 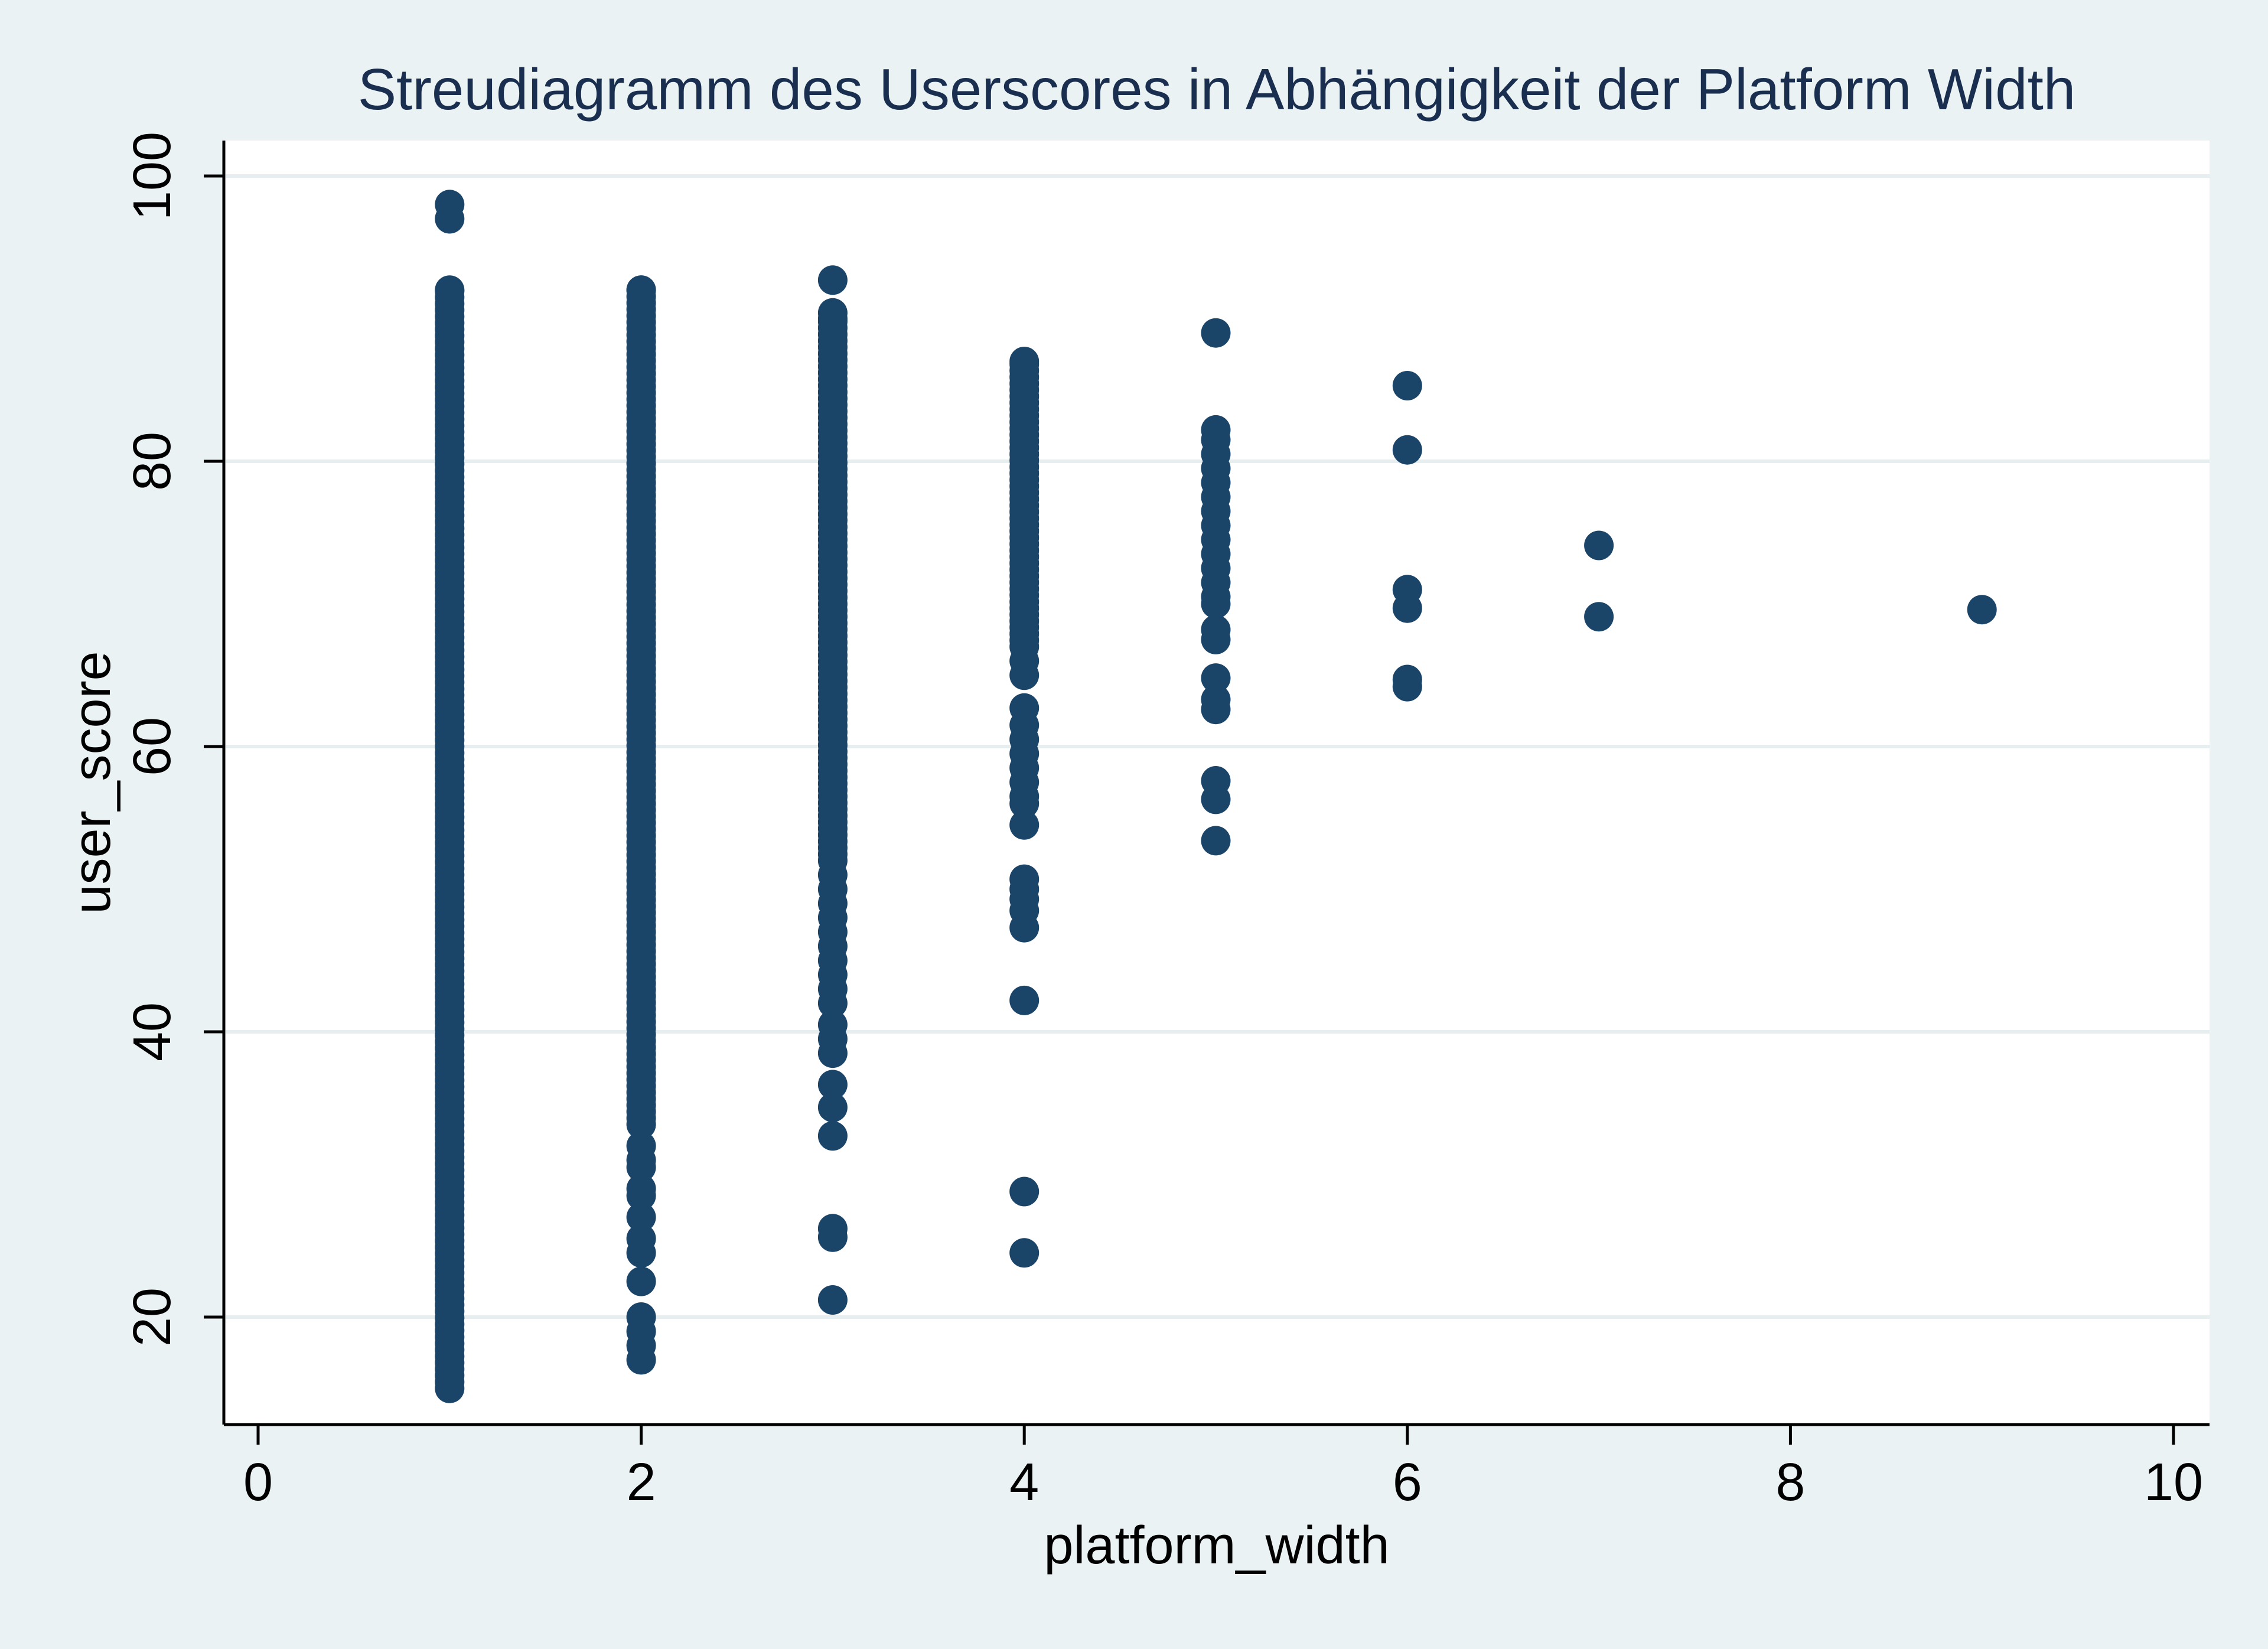 What do you see at coordinates (152, 1317) in the screenshot?
I see `y-tick-label-20: 20` at bounding box center [152, 1317].